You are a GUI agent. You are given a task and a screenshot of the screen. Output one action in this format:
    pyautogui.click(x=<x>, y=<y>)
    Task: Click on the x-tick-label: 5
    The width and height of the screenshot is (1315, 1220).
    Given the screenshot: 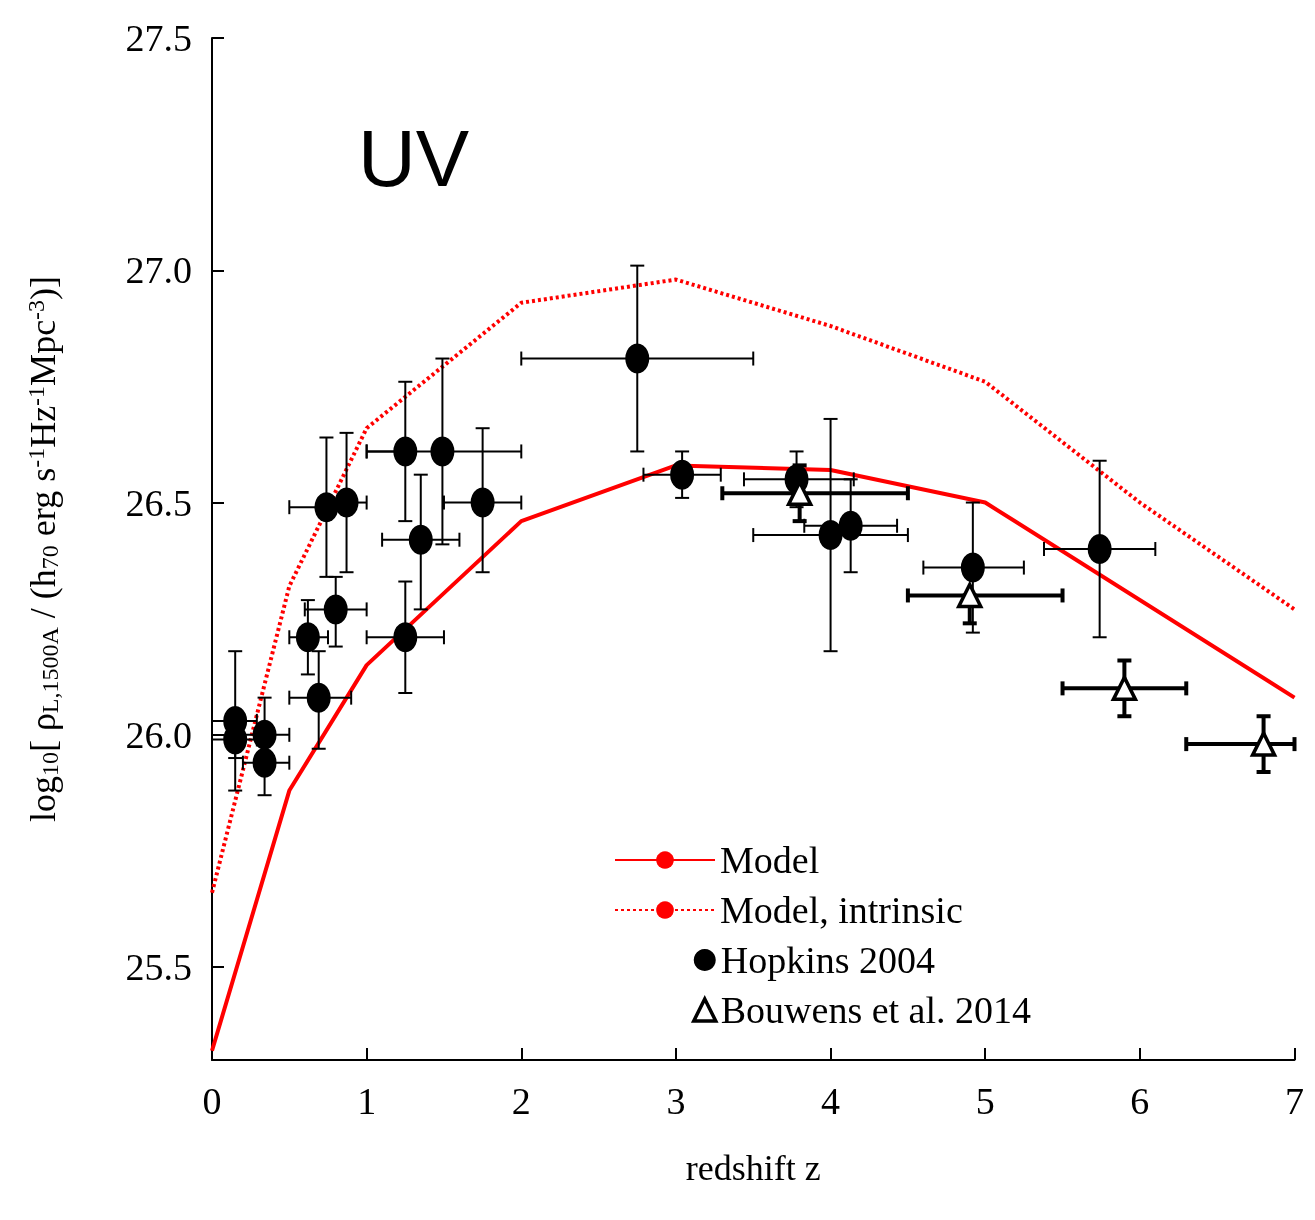 What is the action you would take?
    pyautogui.click(x=985, y=1101)
    